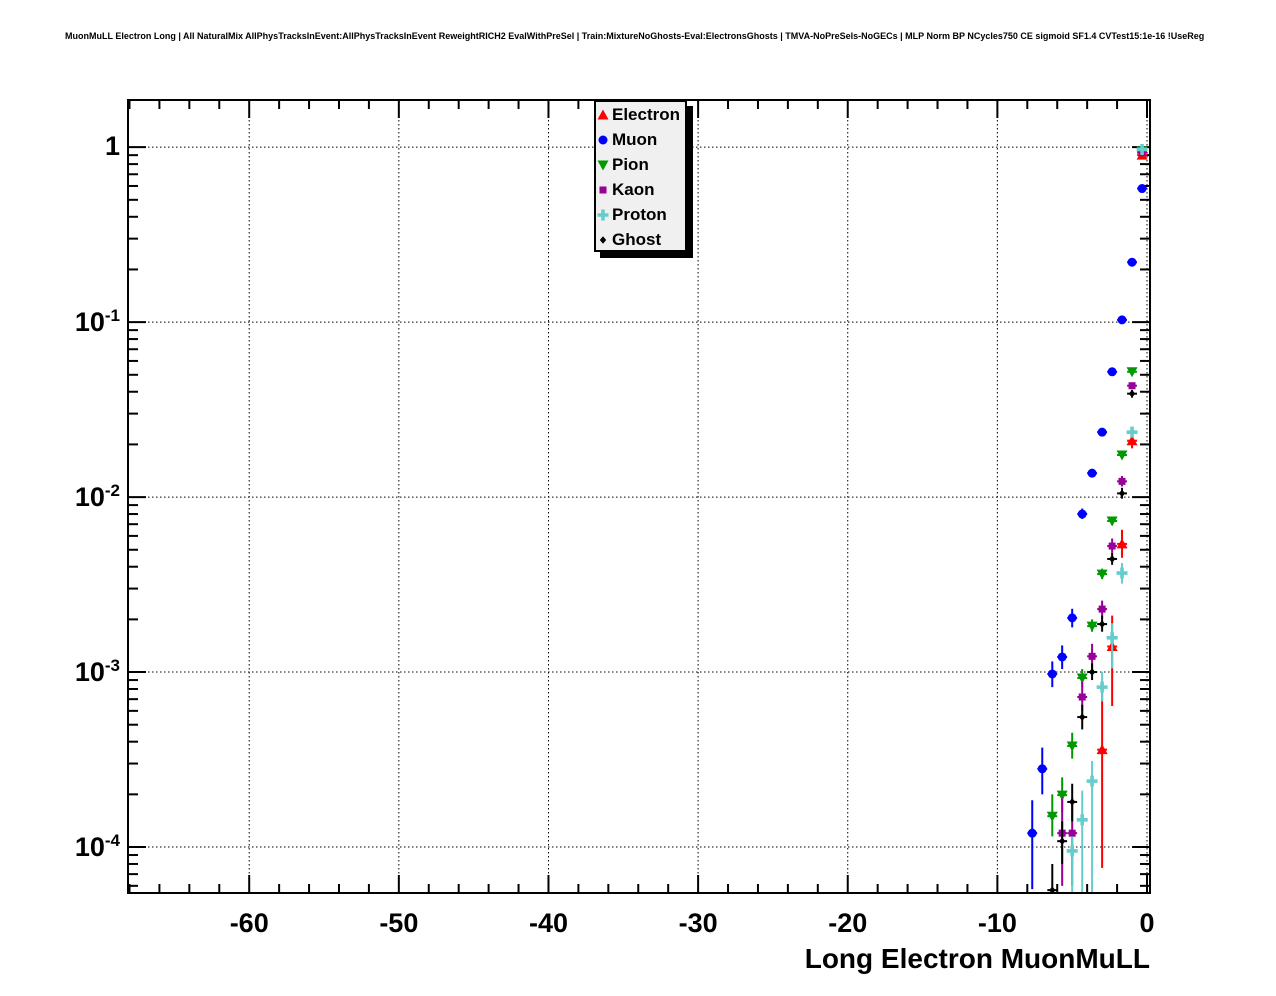 The height and width of the screenshot is (996, 1276). Describe the element at coordinates (548, 923) in the screenshot. I see `x-tick-label: -40` at that location.